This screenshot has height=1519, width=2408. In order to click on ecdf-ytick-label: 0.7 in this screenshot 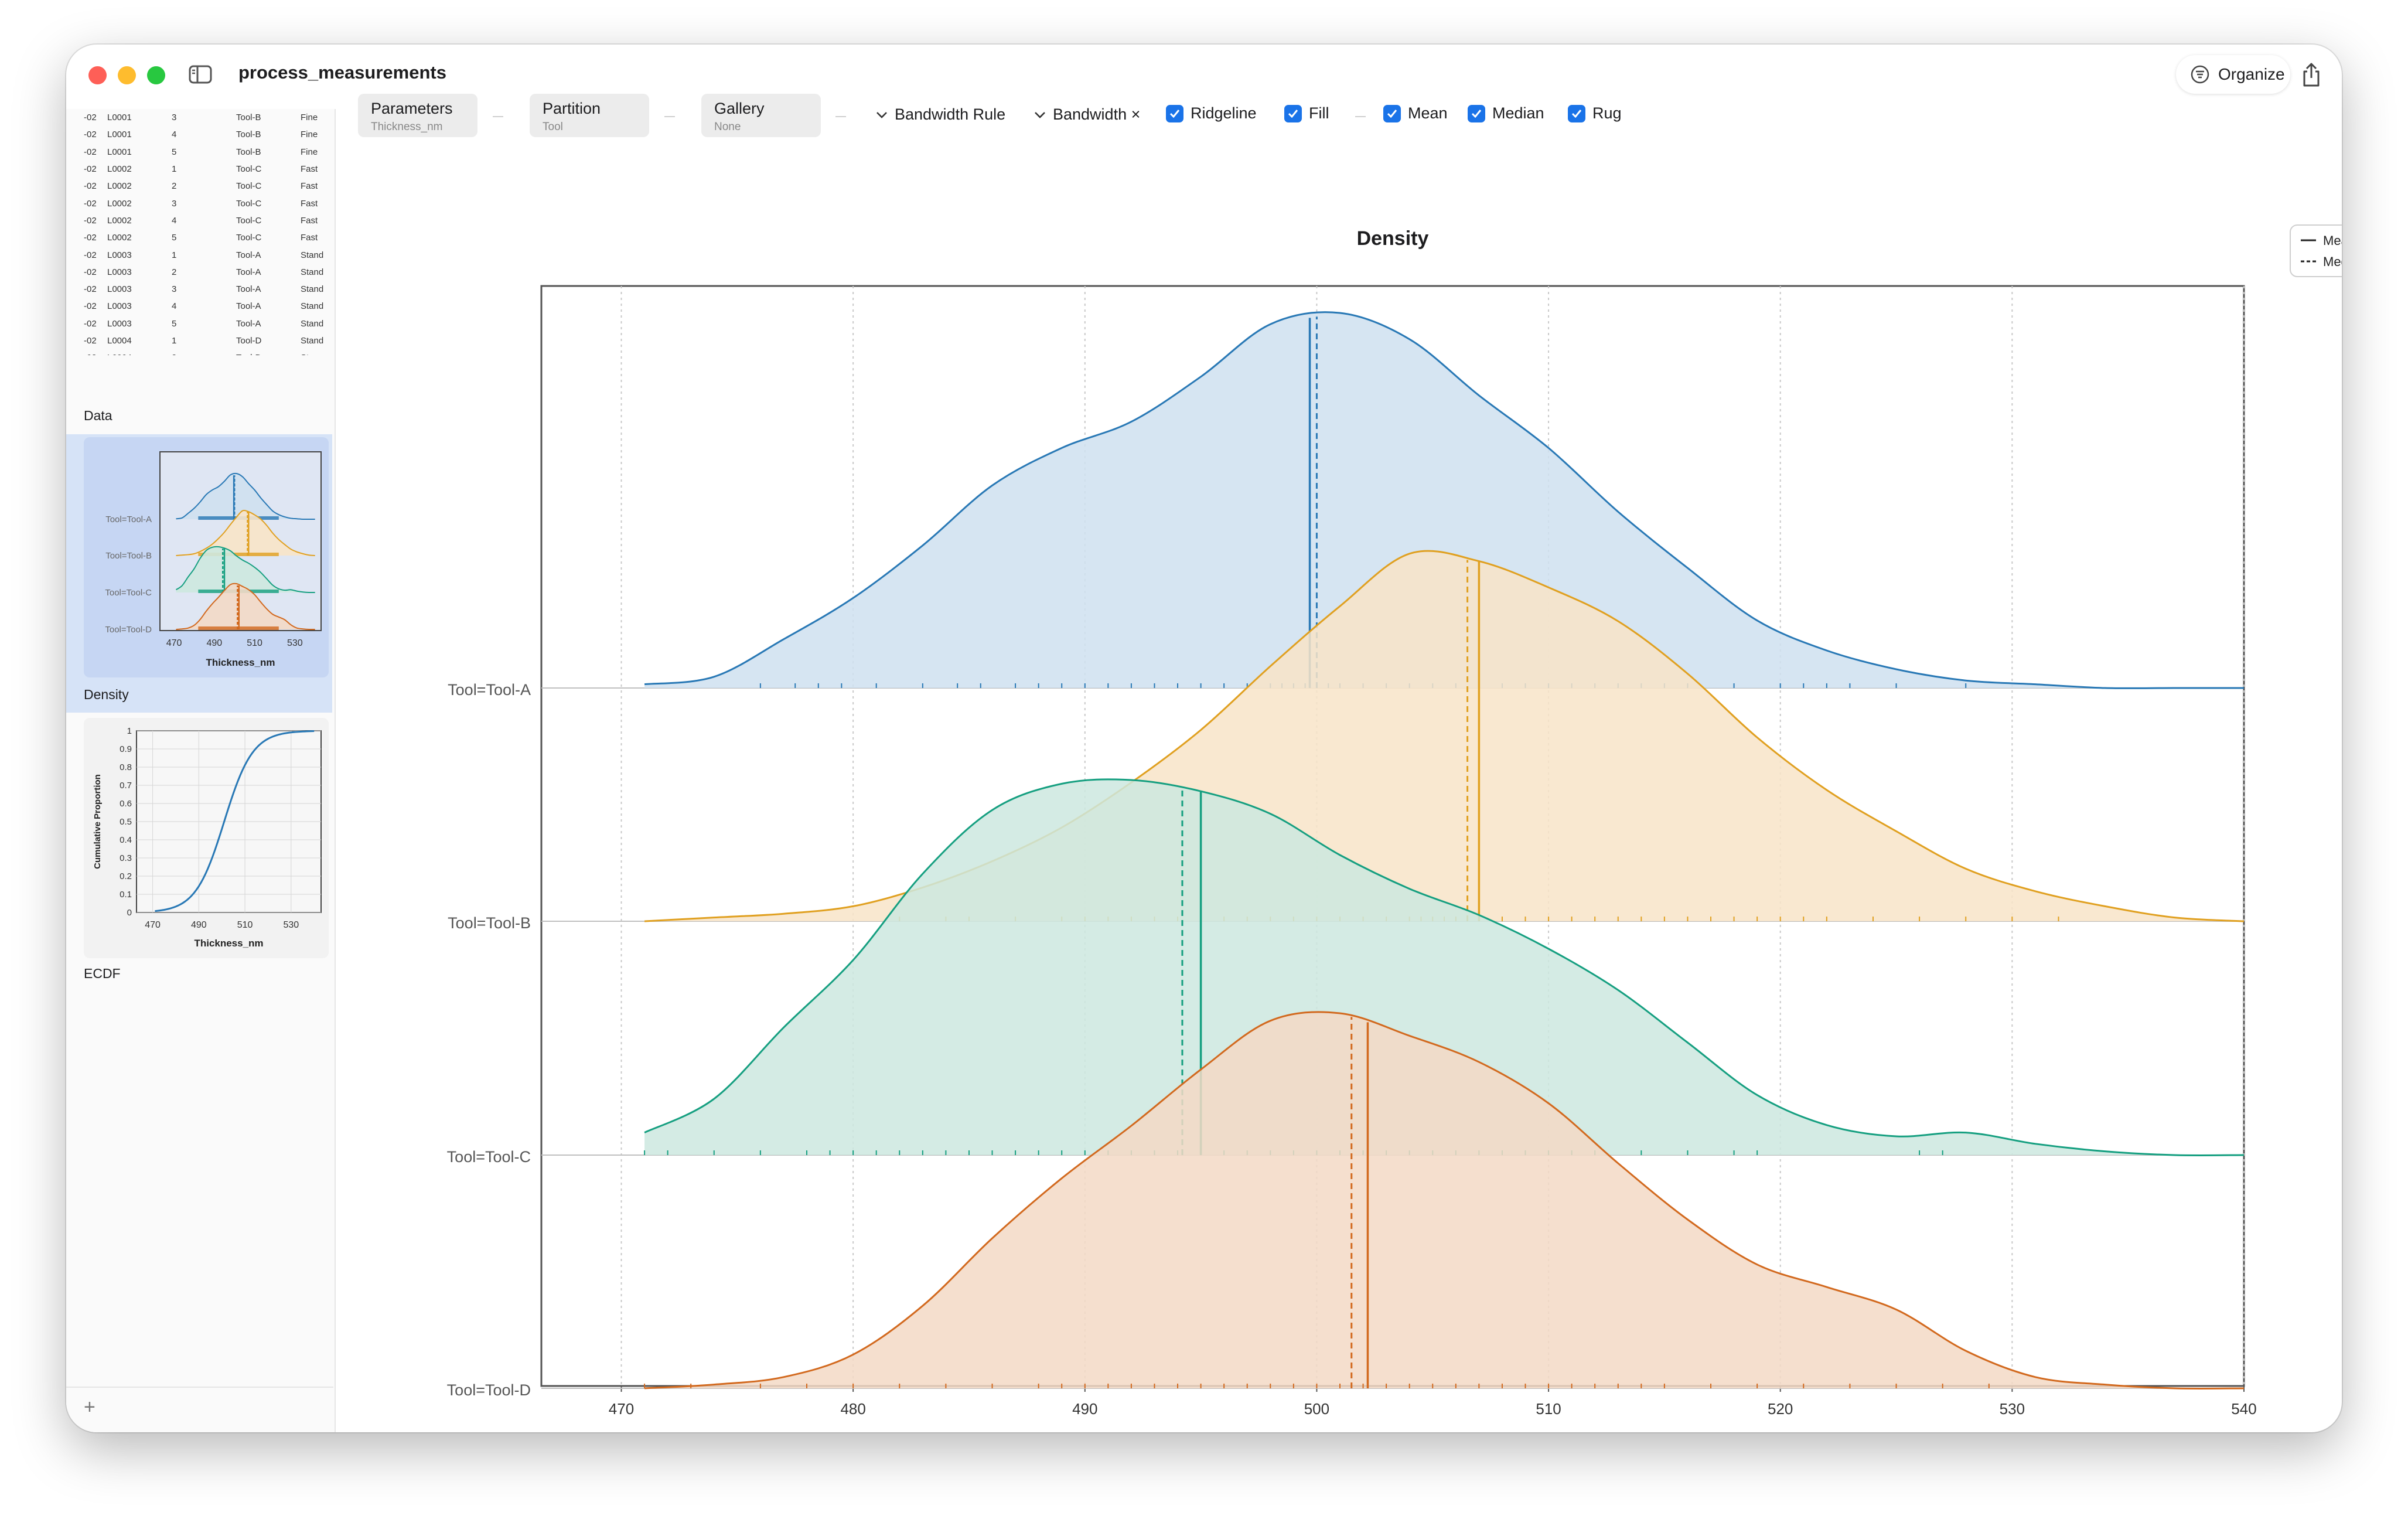, I will do `click(126, 786)`.